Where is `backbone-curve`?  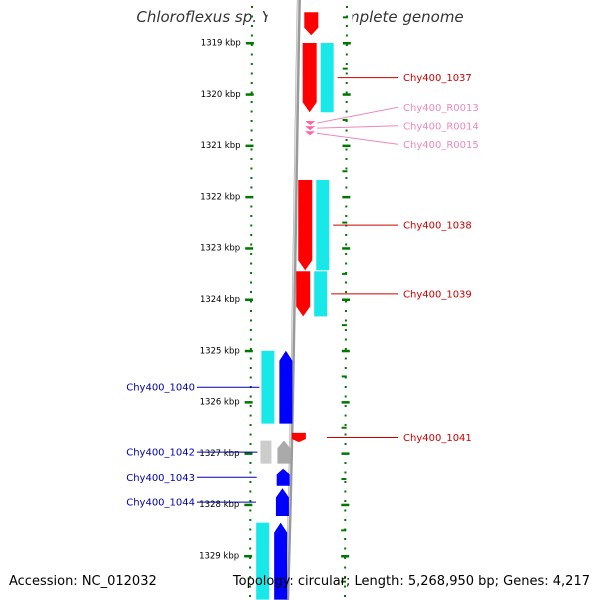 backbone-curve is located at coordinates (293, 300).